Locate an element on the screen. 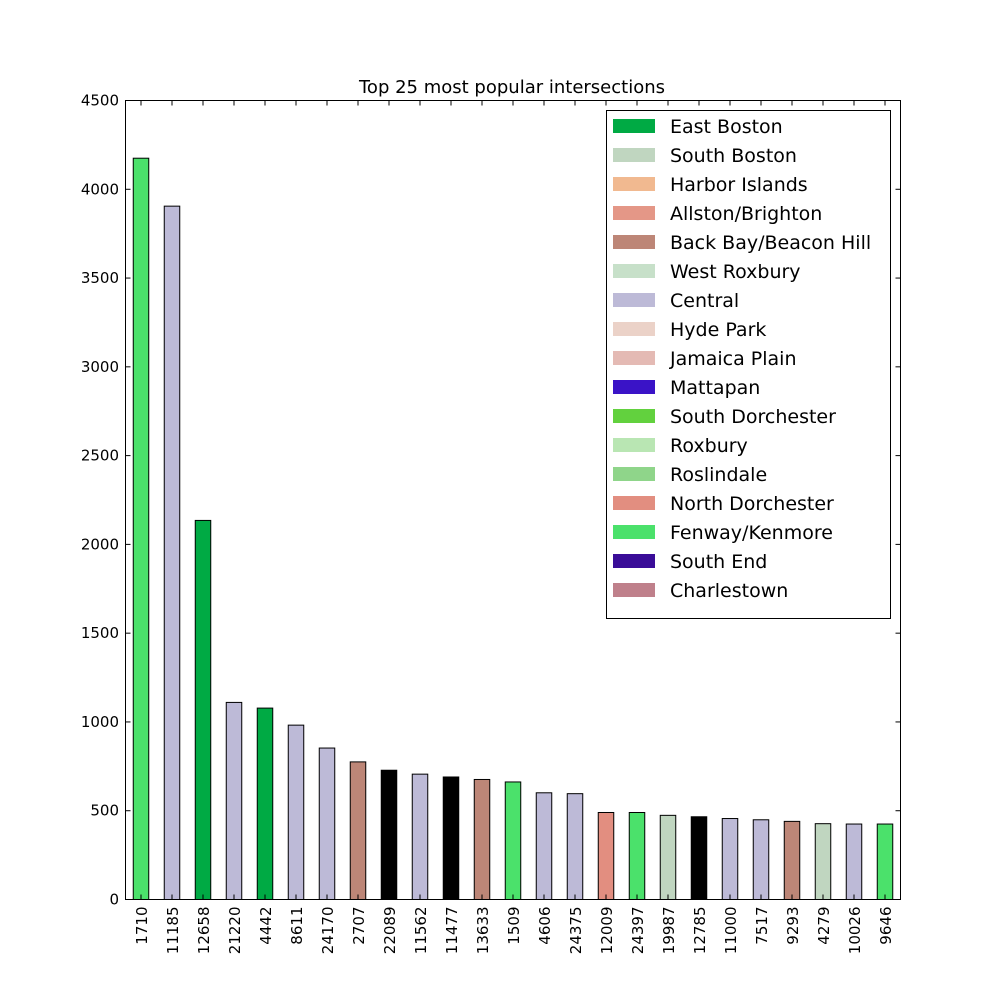 This screenshot has height=1004, width=1000. legend-label: South Dorchester is located at coordinates (753, 417).